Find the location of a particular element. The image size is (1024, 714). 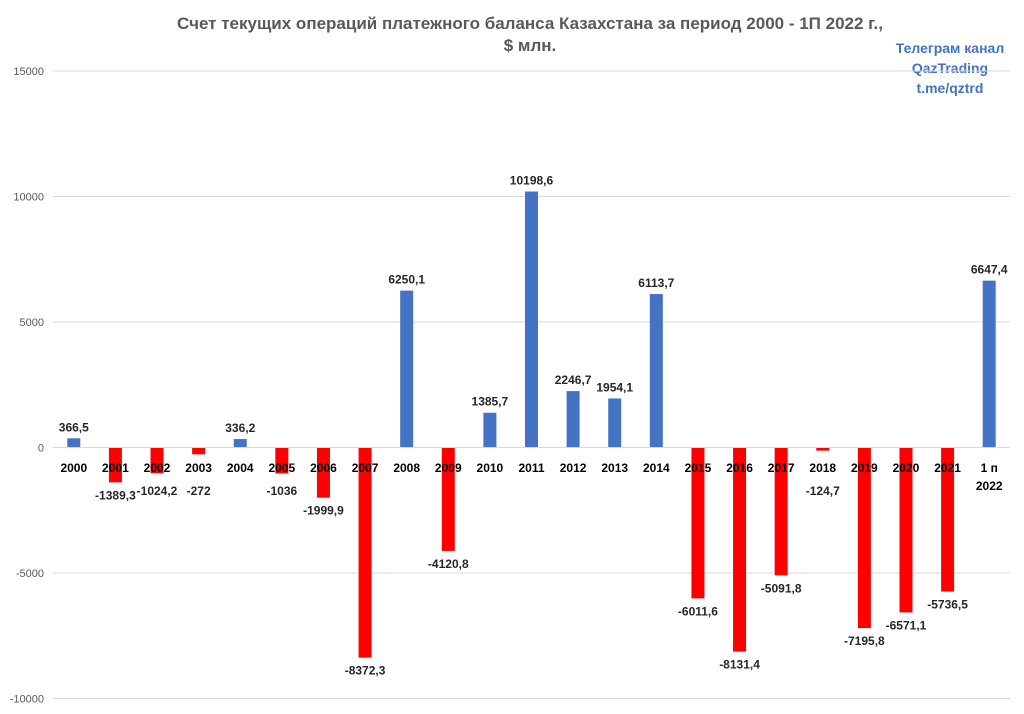

data-label: 6113,7 is located at coordinates (656, 283).